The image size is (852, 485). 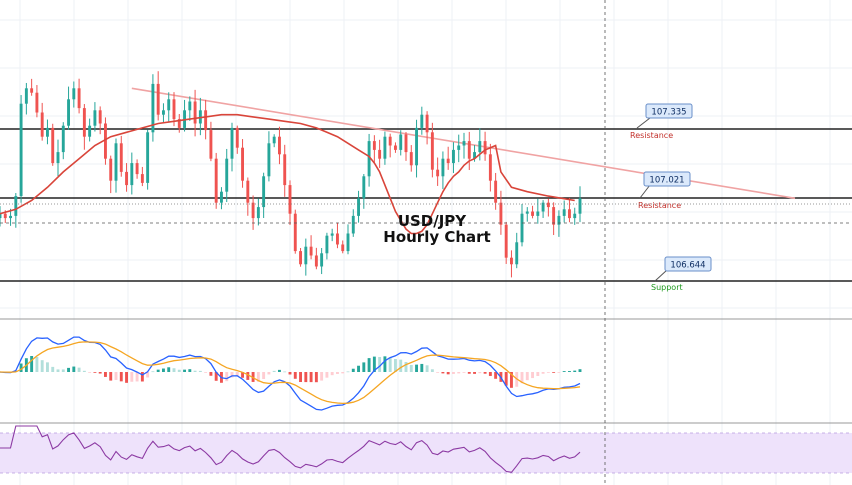 What do you see at coordinates (683, 269) in the screenshot?
I see `level-badge-106644: 106.644` at bounding box center [683, 269].